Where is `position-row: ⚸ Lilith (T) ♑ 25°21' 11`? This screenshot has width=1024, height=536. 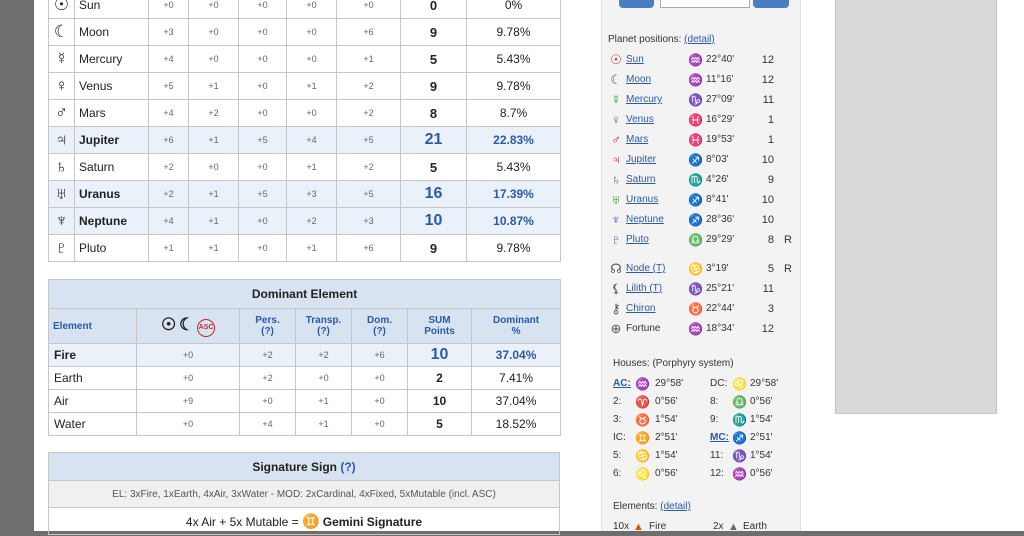 position-row: ⚸ Lilith (T) ♑ 25°21' 11 is located at coordinates (703, 289).